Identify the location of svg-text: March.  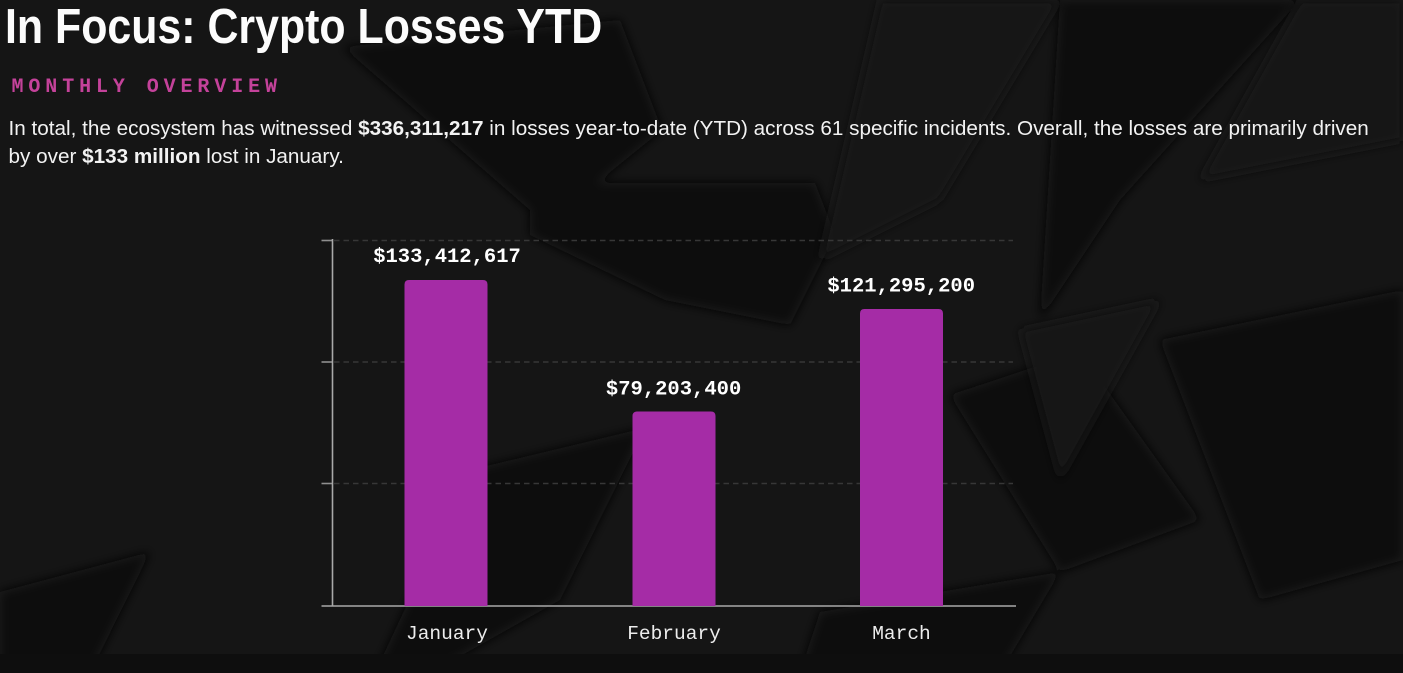
(901, 634).